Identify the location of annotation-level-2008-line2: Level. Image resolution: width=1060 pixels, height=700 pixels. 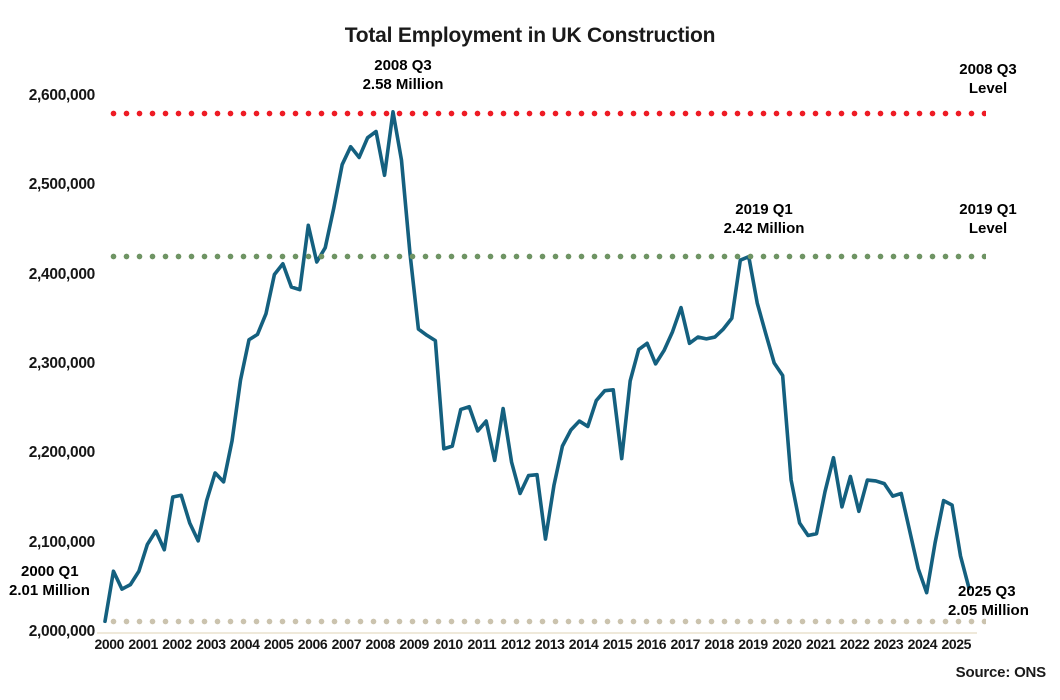
(988, 89).